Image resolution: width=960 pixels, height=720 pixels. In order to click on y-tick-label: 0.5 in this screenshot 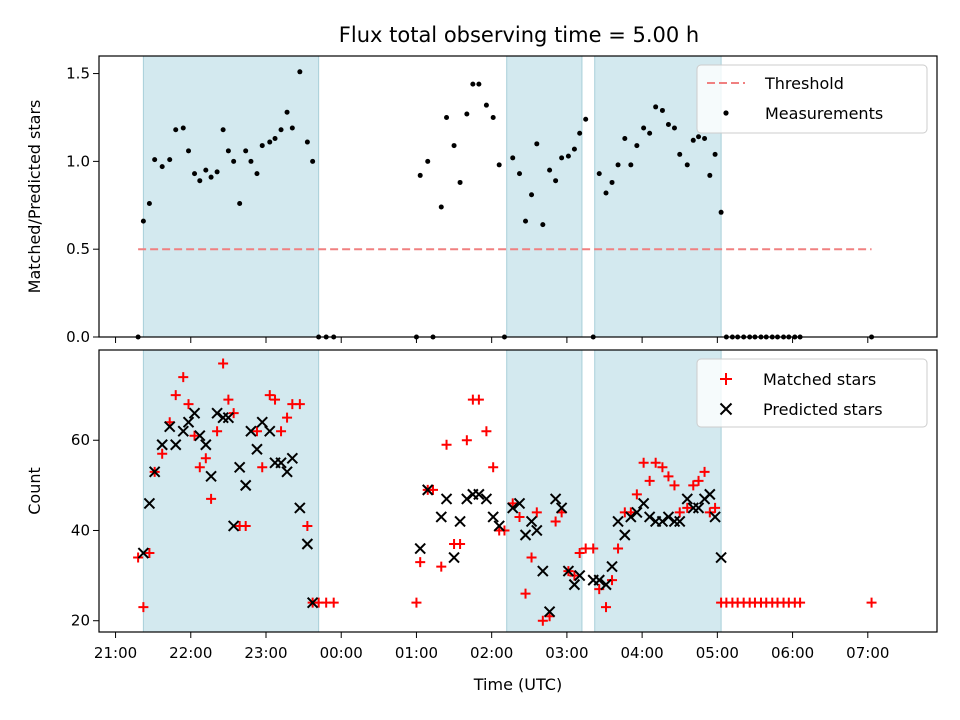, I will do `click(78, 249)`.